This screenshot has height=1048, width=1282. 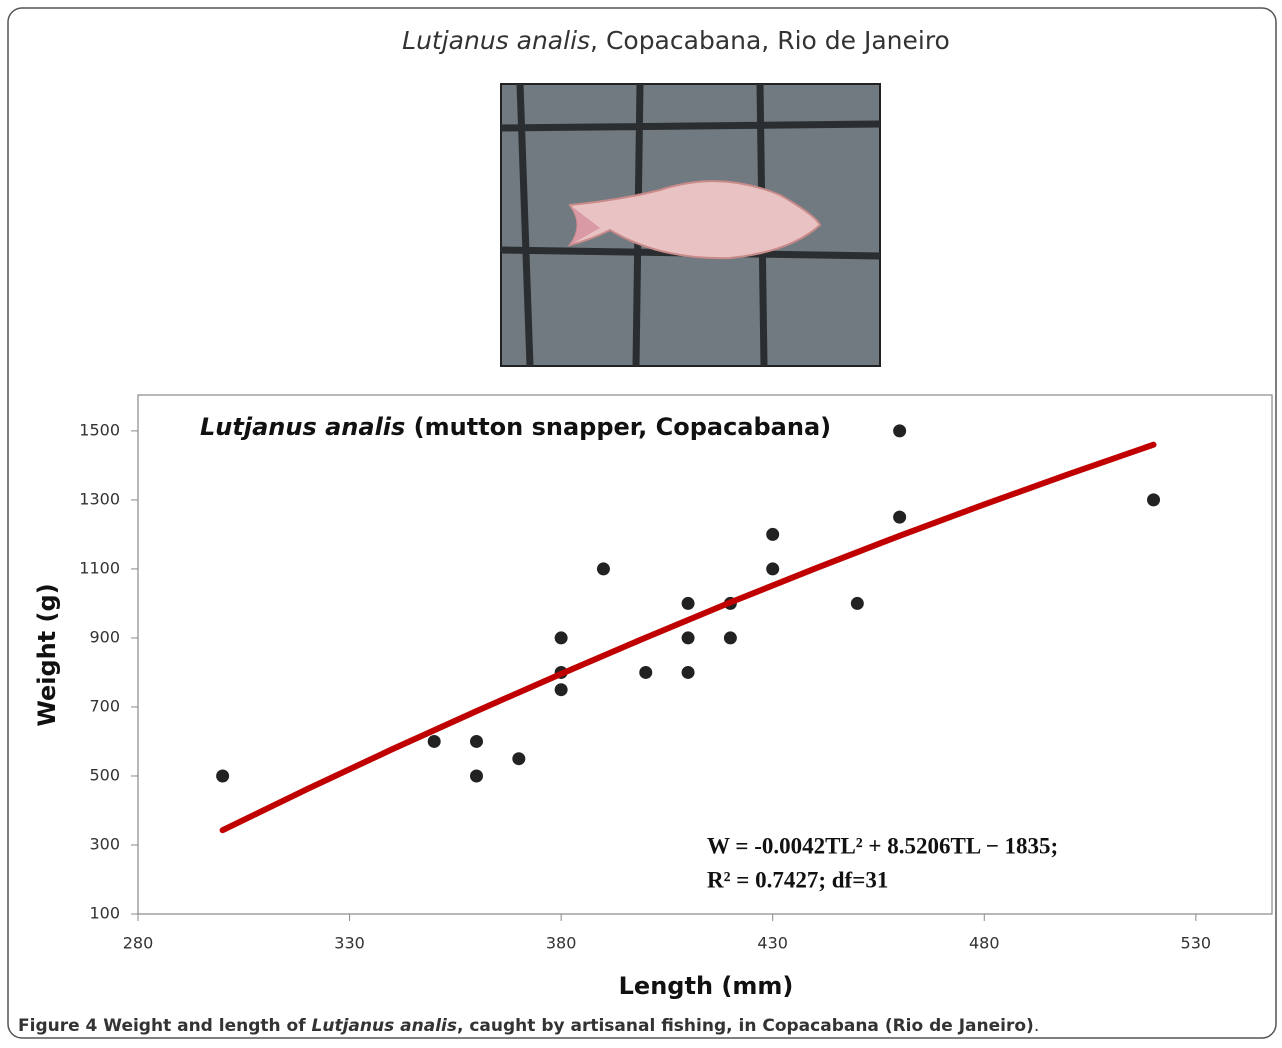 What do you see at coordinates (797, 879) in the screenshot?
I see `equation: R² = 0.7427; df=31` at bounding box center [797, 879].